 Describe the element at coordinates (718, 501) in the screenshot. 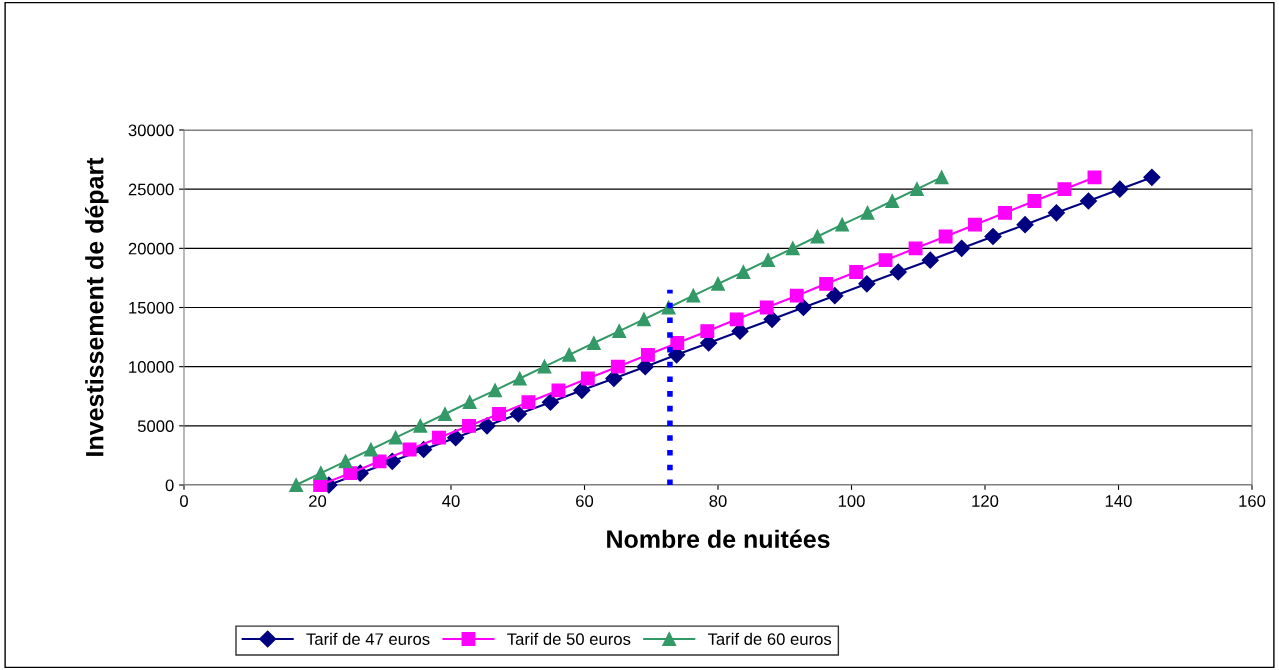

I see `x-tick-label: 80` at that location.